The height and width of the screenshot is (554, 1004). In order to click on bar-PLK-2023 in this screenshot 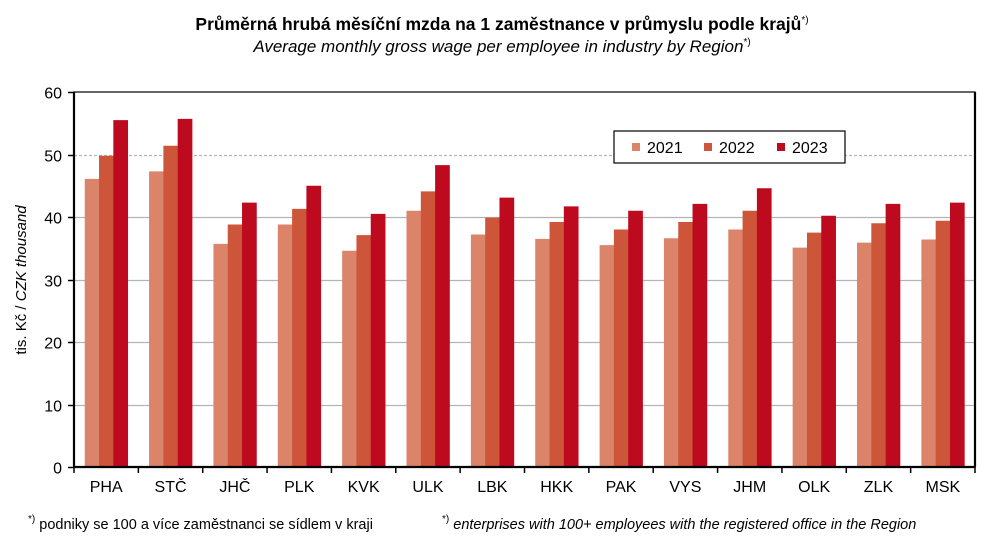, I will do `click(314, 326)`.